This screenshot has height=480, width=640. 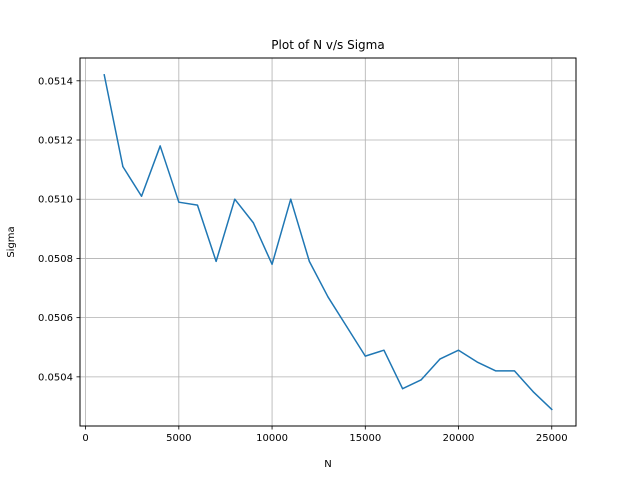 I want to click on x-axis-label: N, so click(x=327, y=464).